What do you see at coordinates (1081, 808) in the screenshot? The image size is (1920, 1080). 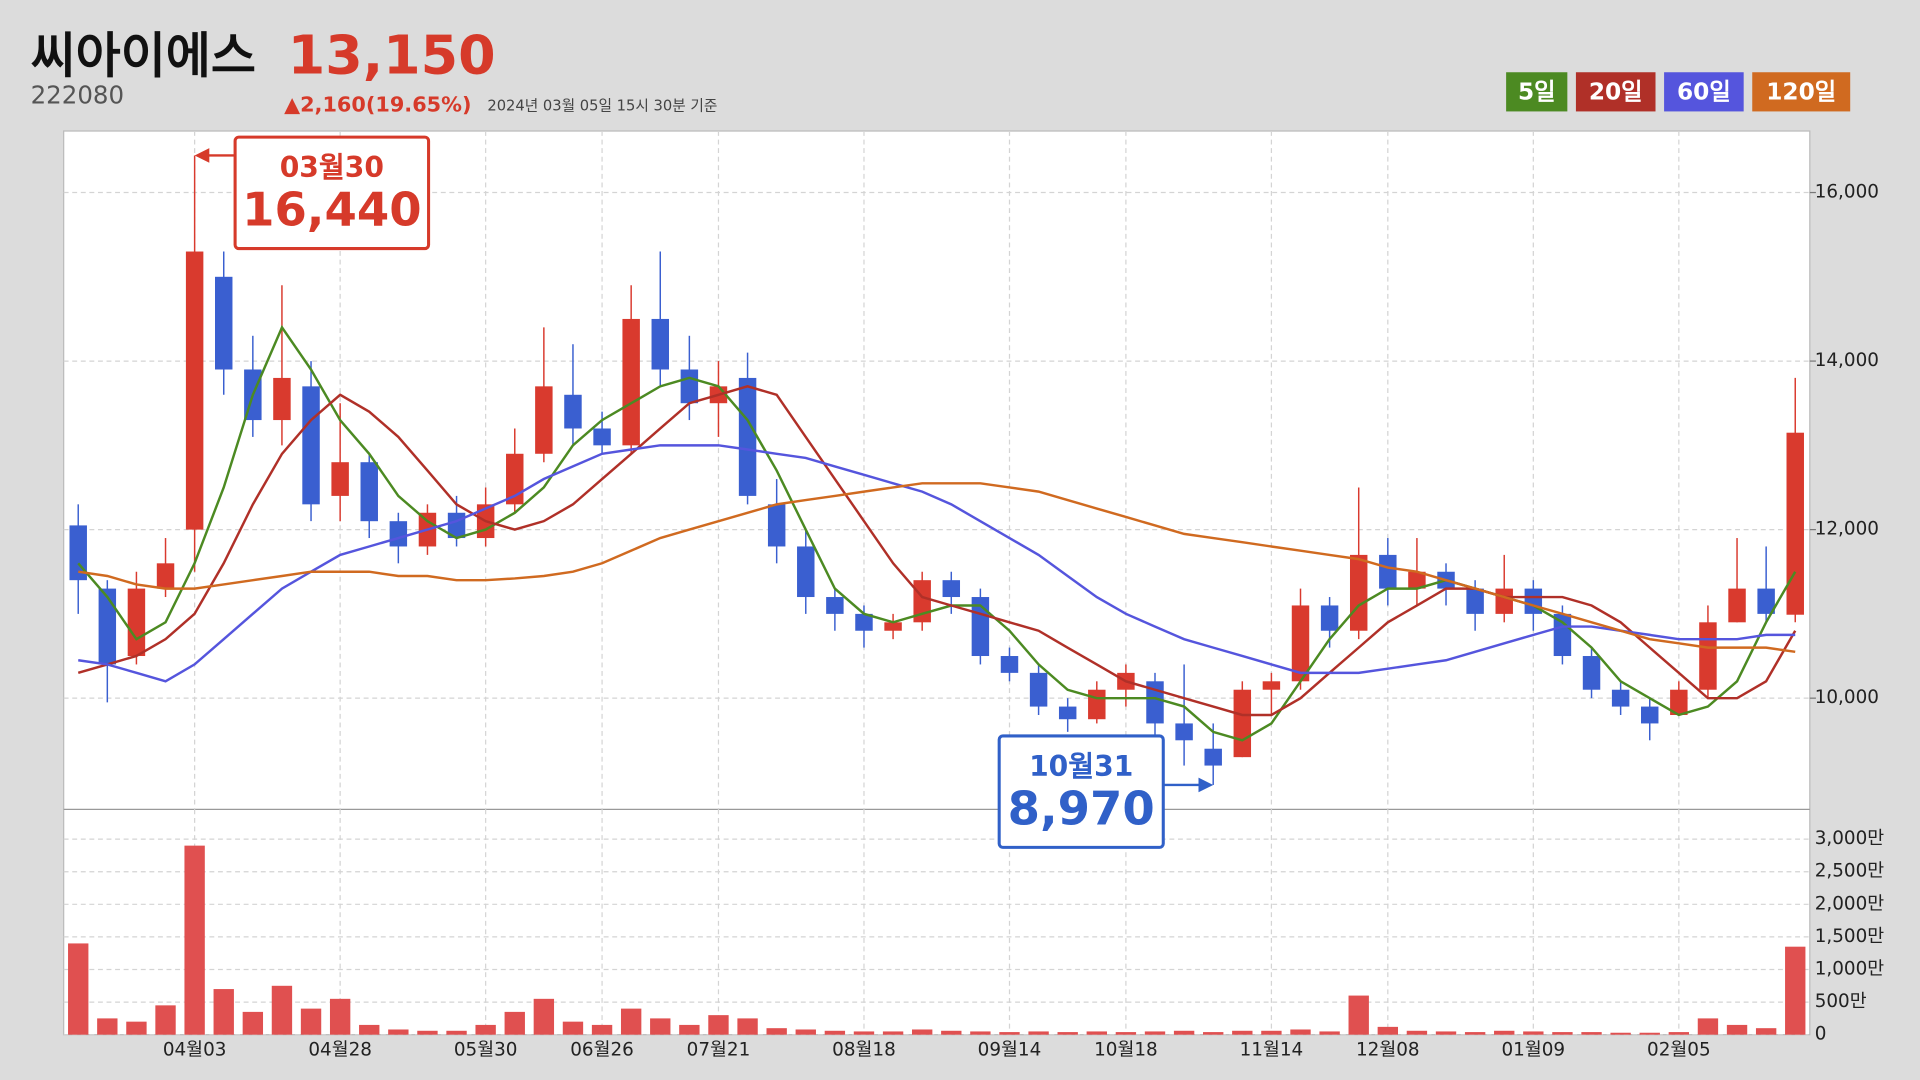 I see `annotation-value: 8,970` at bounding box center [1081, 808].